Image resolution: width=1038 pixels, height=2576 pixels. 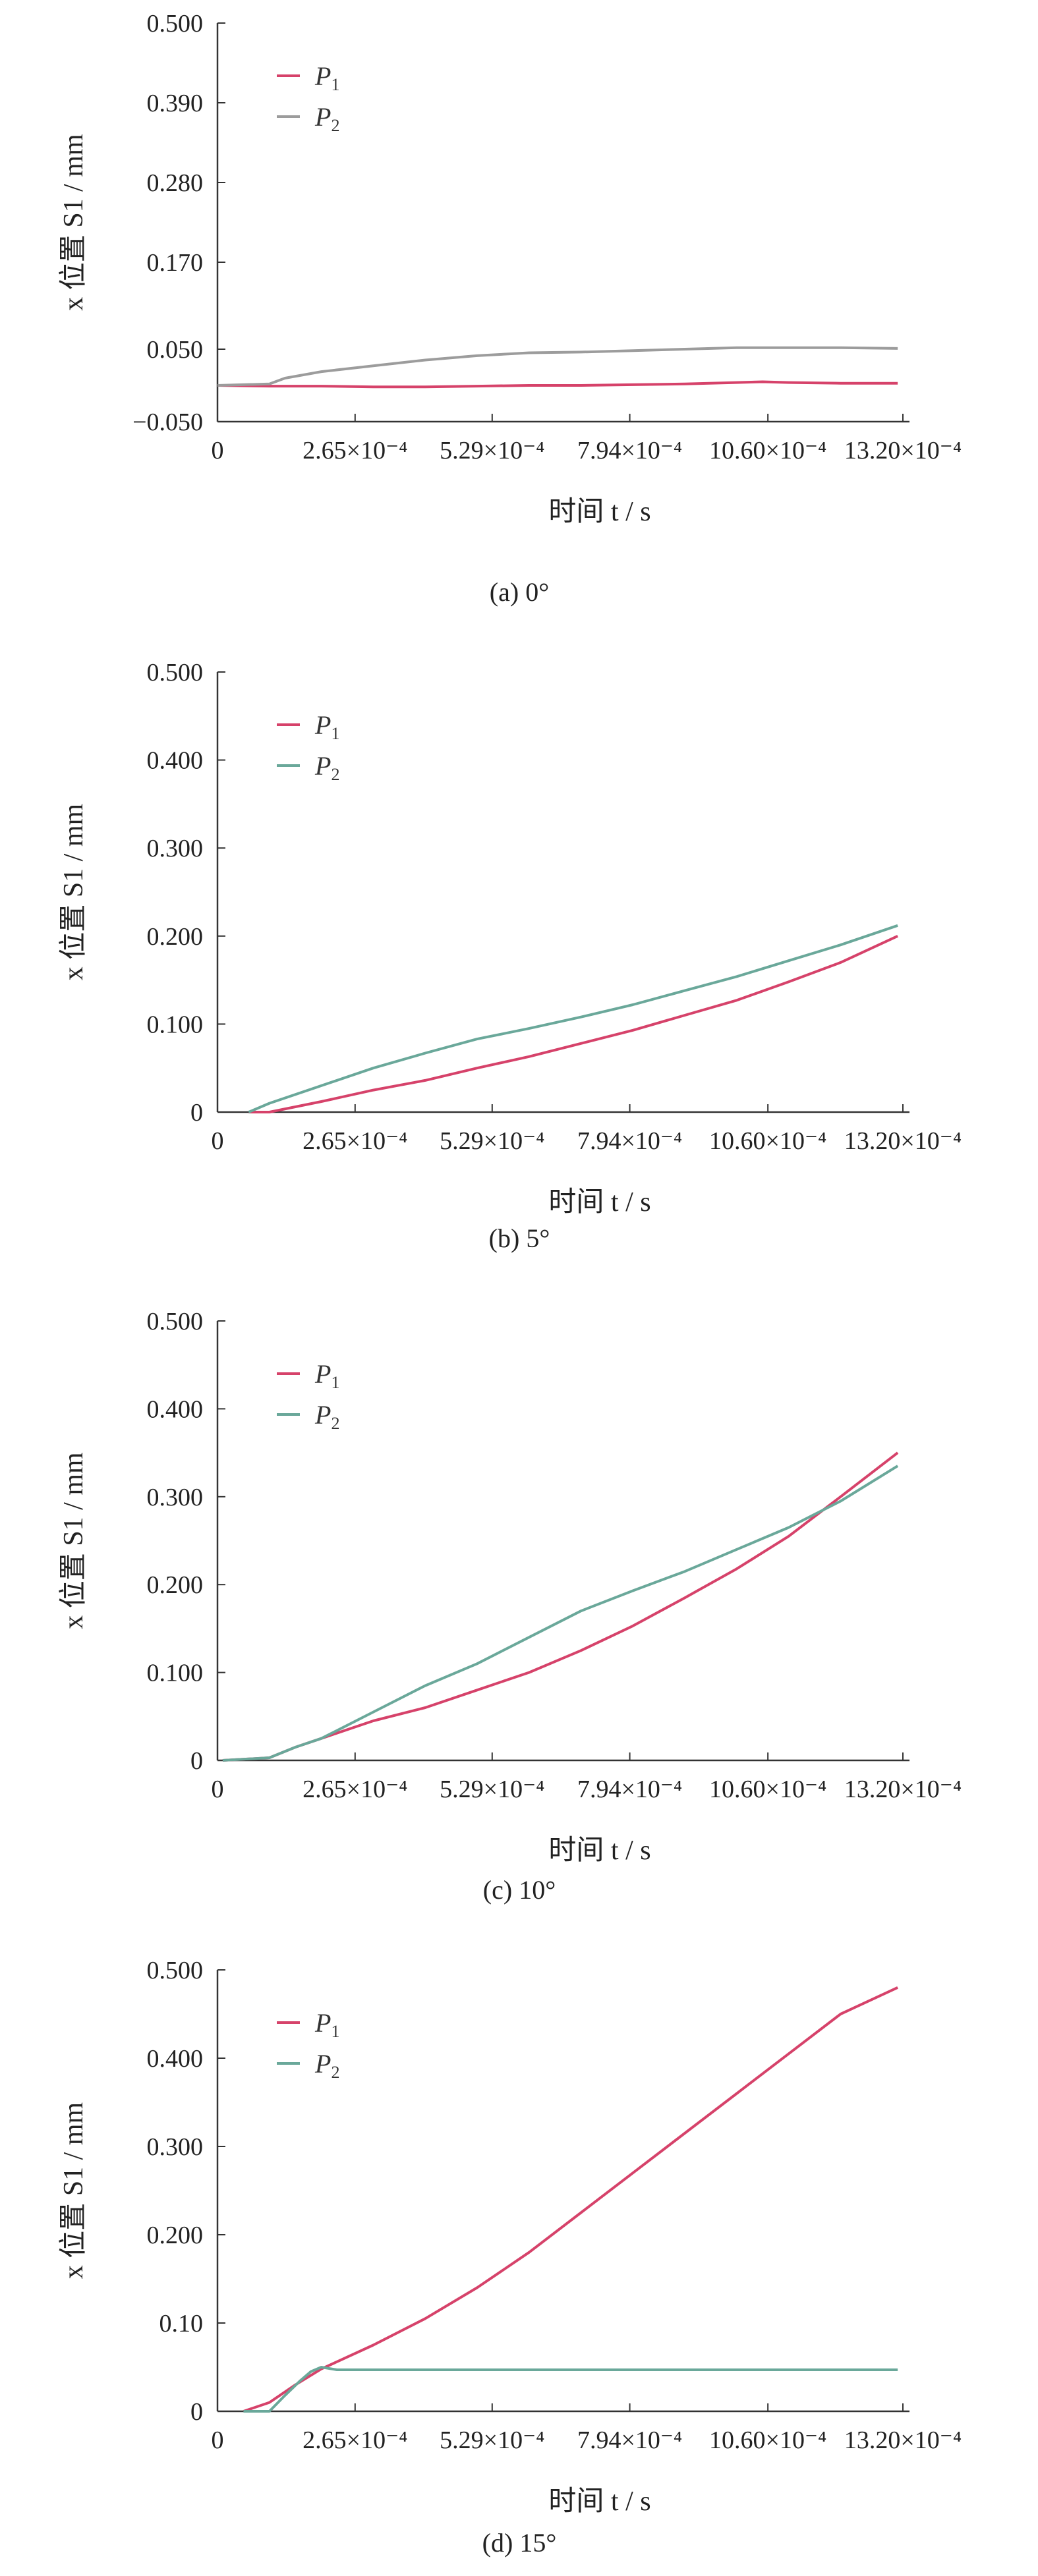 What do you see at coordinates (175, 183) in the screenshot?
I see `y-tick-label: 0.280` at bounding box center [175, 183].